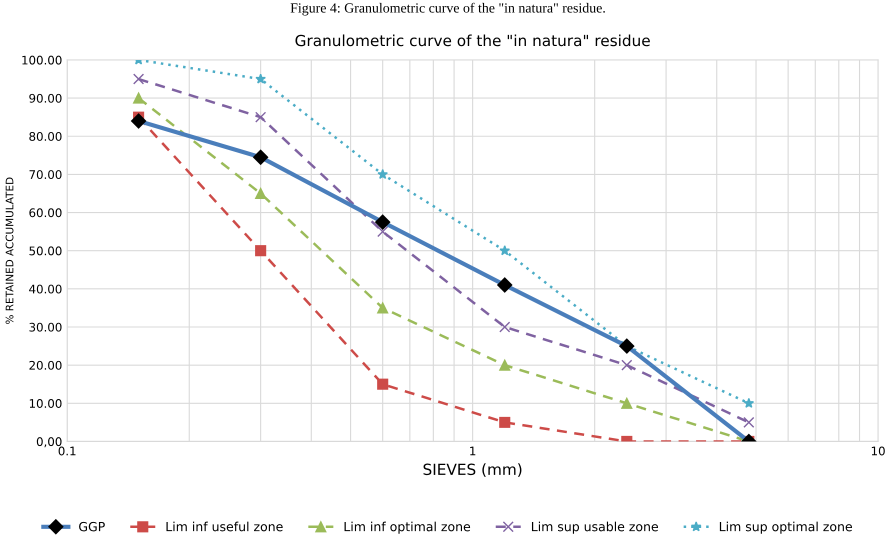 This screenshot has height=545, width=896. Describe the element at coordinates (473, 451) in the screenshot. I see `x-tick-label: 1` at that location.